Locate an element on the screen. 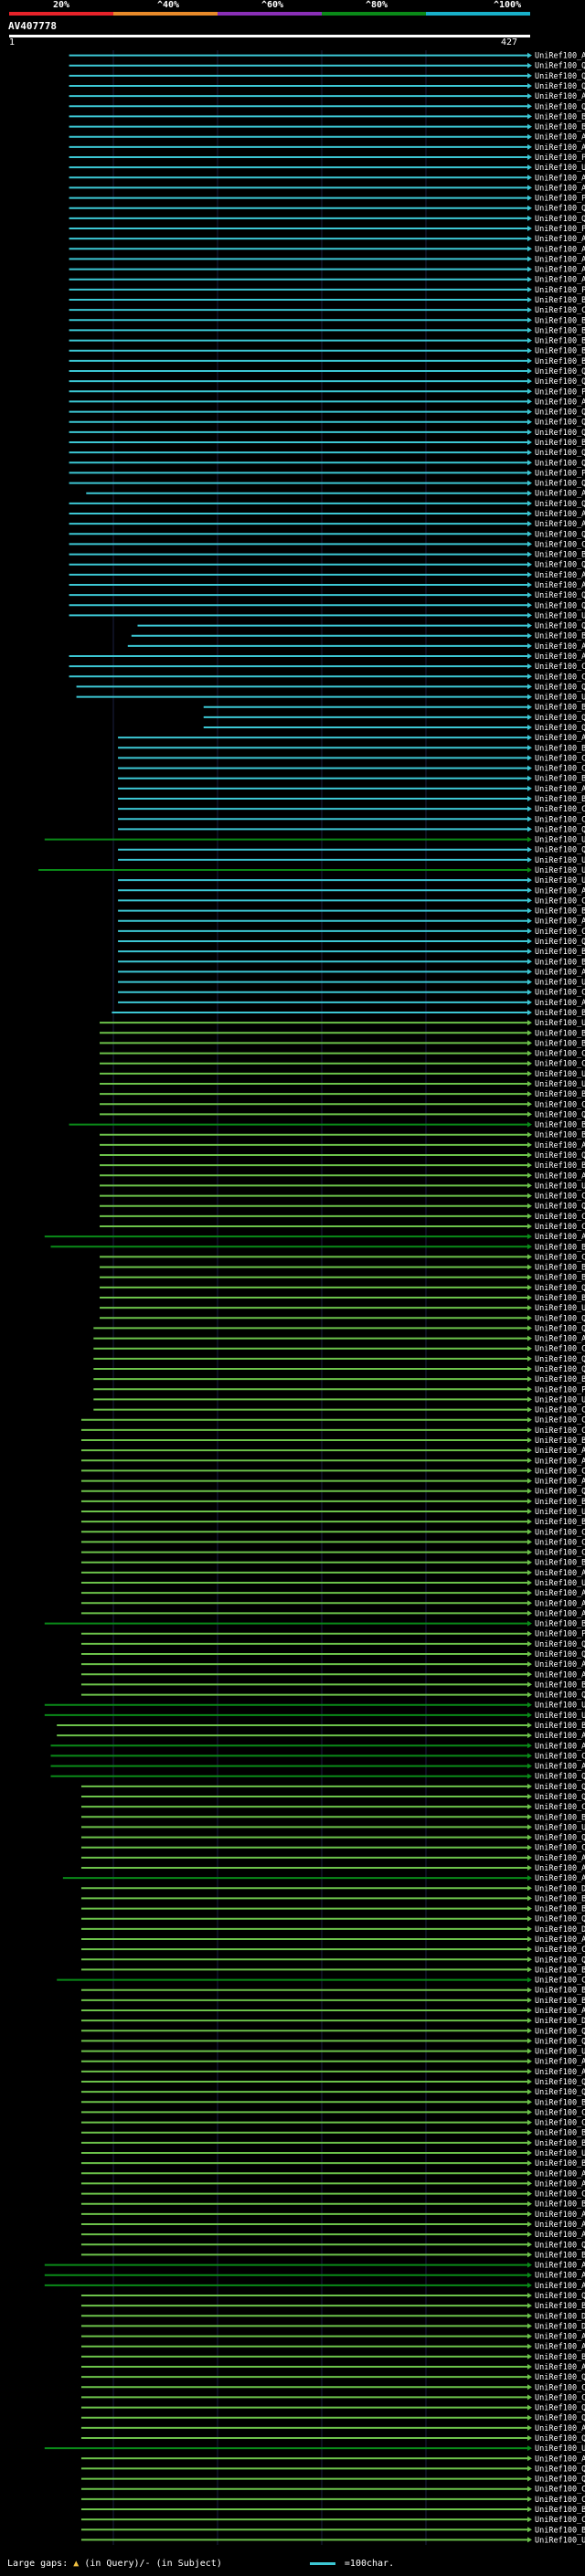 The height and width of the screenshot is (2576, 585). hit-label: UniRef100_B5QYY3 is located at coordinates (560, 1166).